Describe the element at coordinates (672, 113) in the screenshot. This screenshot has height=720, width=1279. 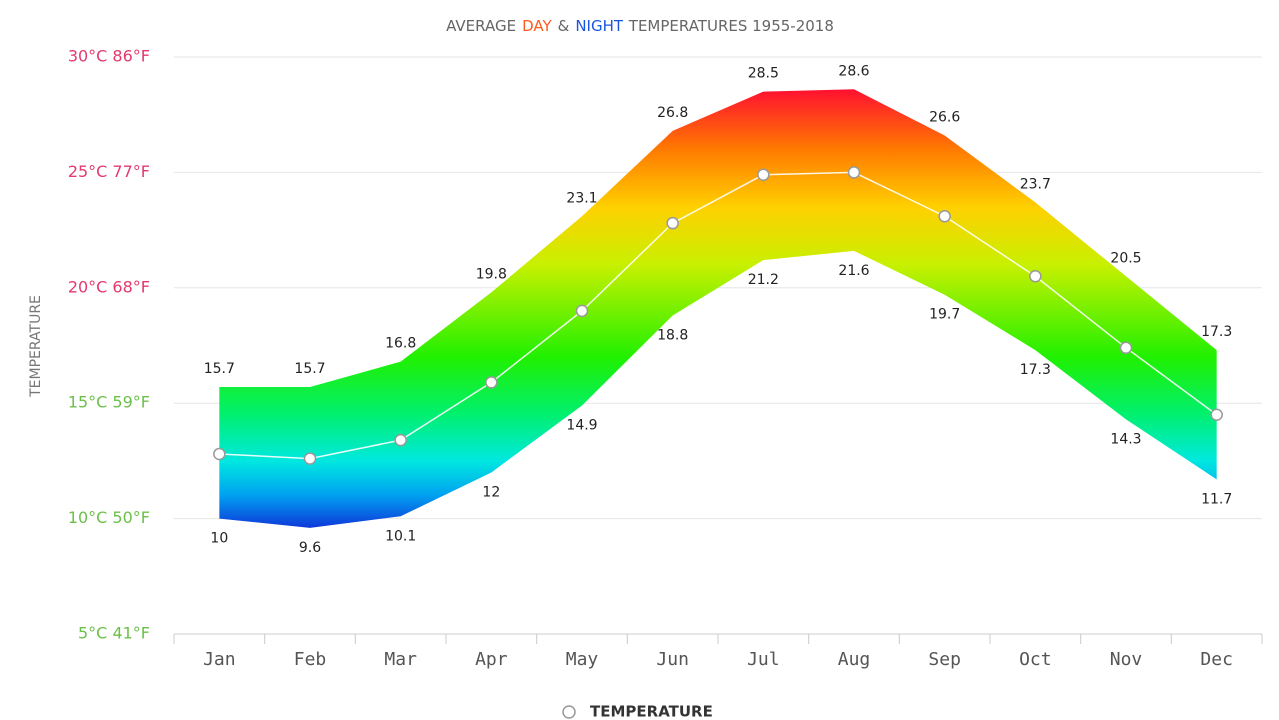
I see `day-label: 26.8` at that location.